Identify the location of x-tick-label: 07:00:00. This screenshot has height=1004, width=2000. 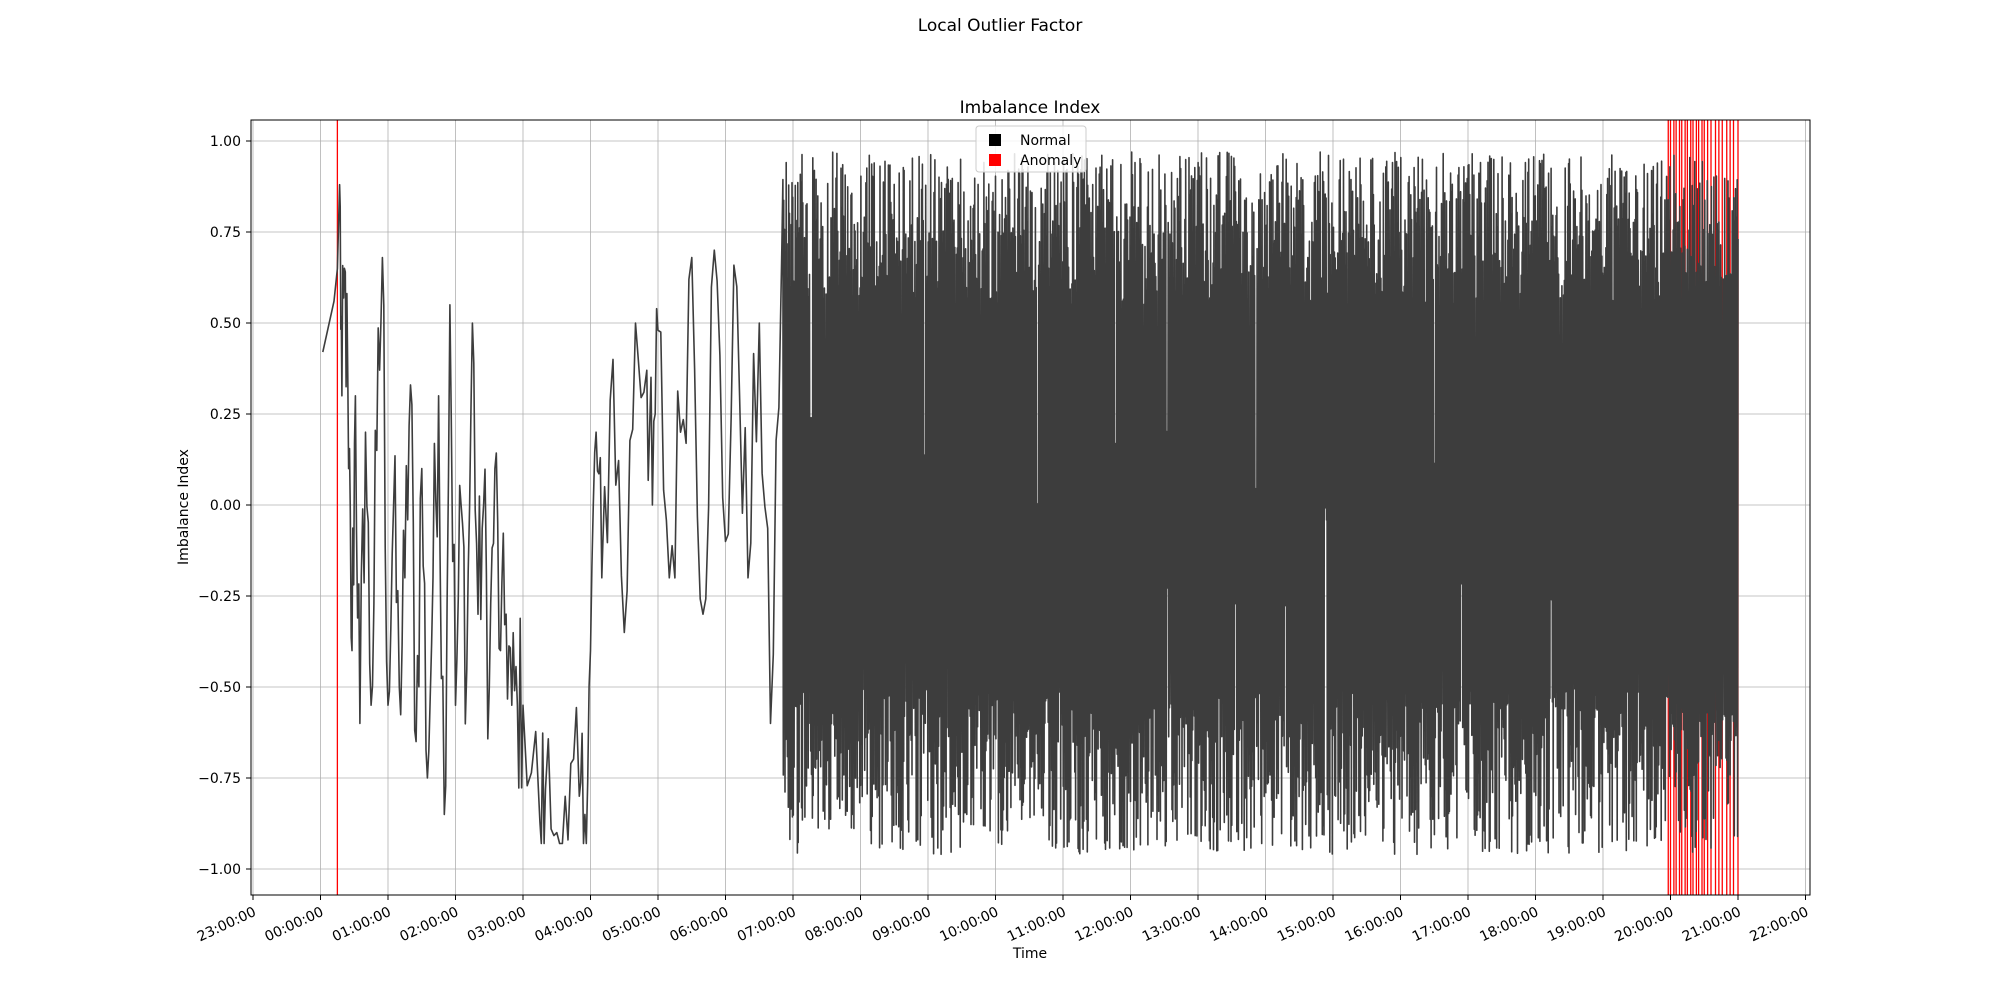
(767, 924).